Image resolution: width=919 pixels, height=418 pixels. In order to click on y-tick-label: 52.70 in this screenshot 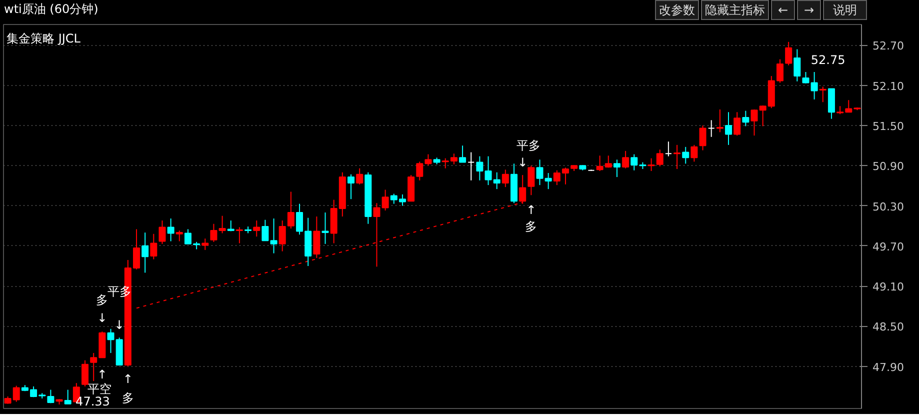, I will do `click(888, 46)`.